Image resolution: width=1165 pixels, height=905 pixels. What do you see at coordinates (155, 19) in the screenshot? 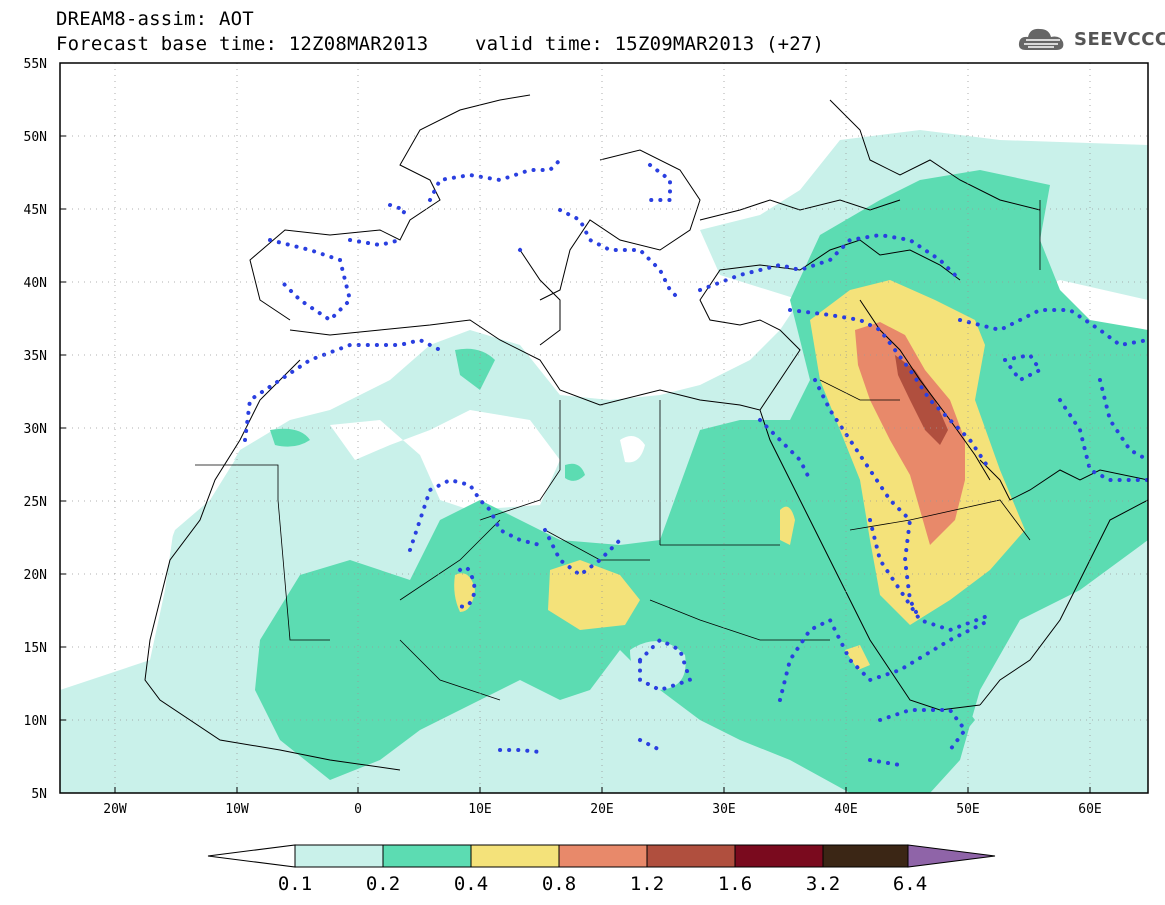
I see `map-title: DREAM8-assim: AOT` at bounding box center [155, 19].